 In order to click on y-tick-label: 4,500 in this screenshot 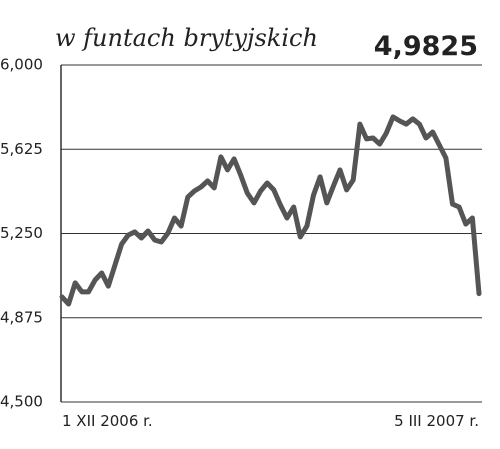, I will do `click(21, 402)`.